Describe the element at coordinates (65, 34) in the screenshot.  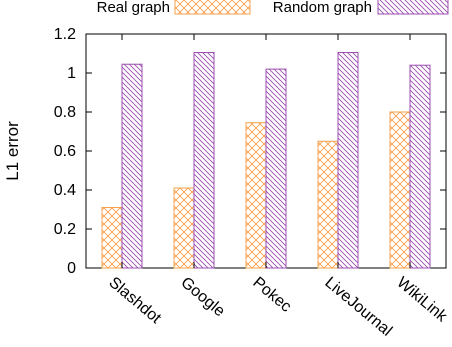
I see `y-tick-label: 1.2` at that location.